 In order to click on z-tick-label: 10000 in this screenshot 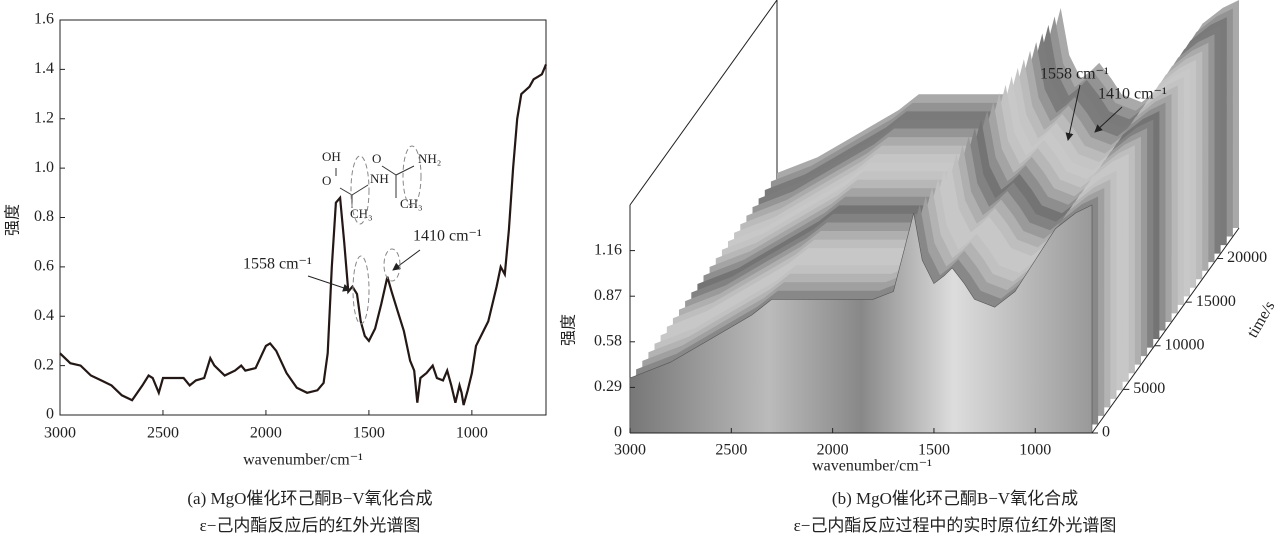, I will do `click(1185, 344)`.